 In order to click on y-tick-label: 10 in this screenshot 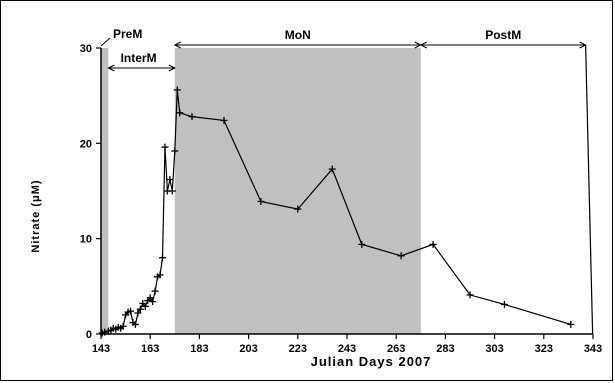, I will do `click(86, 240)`.